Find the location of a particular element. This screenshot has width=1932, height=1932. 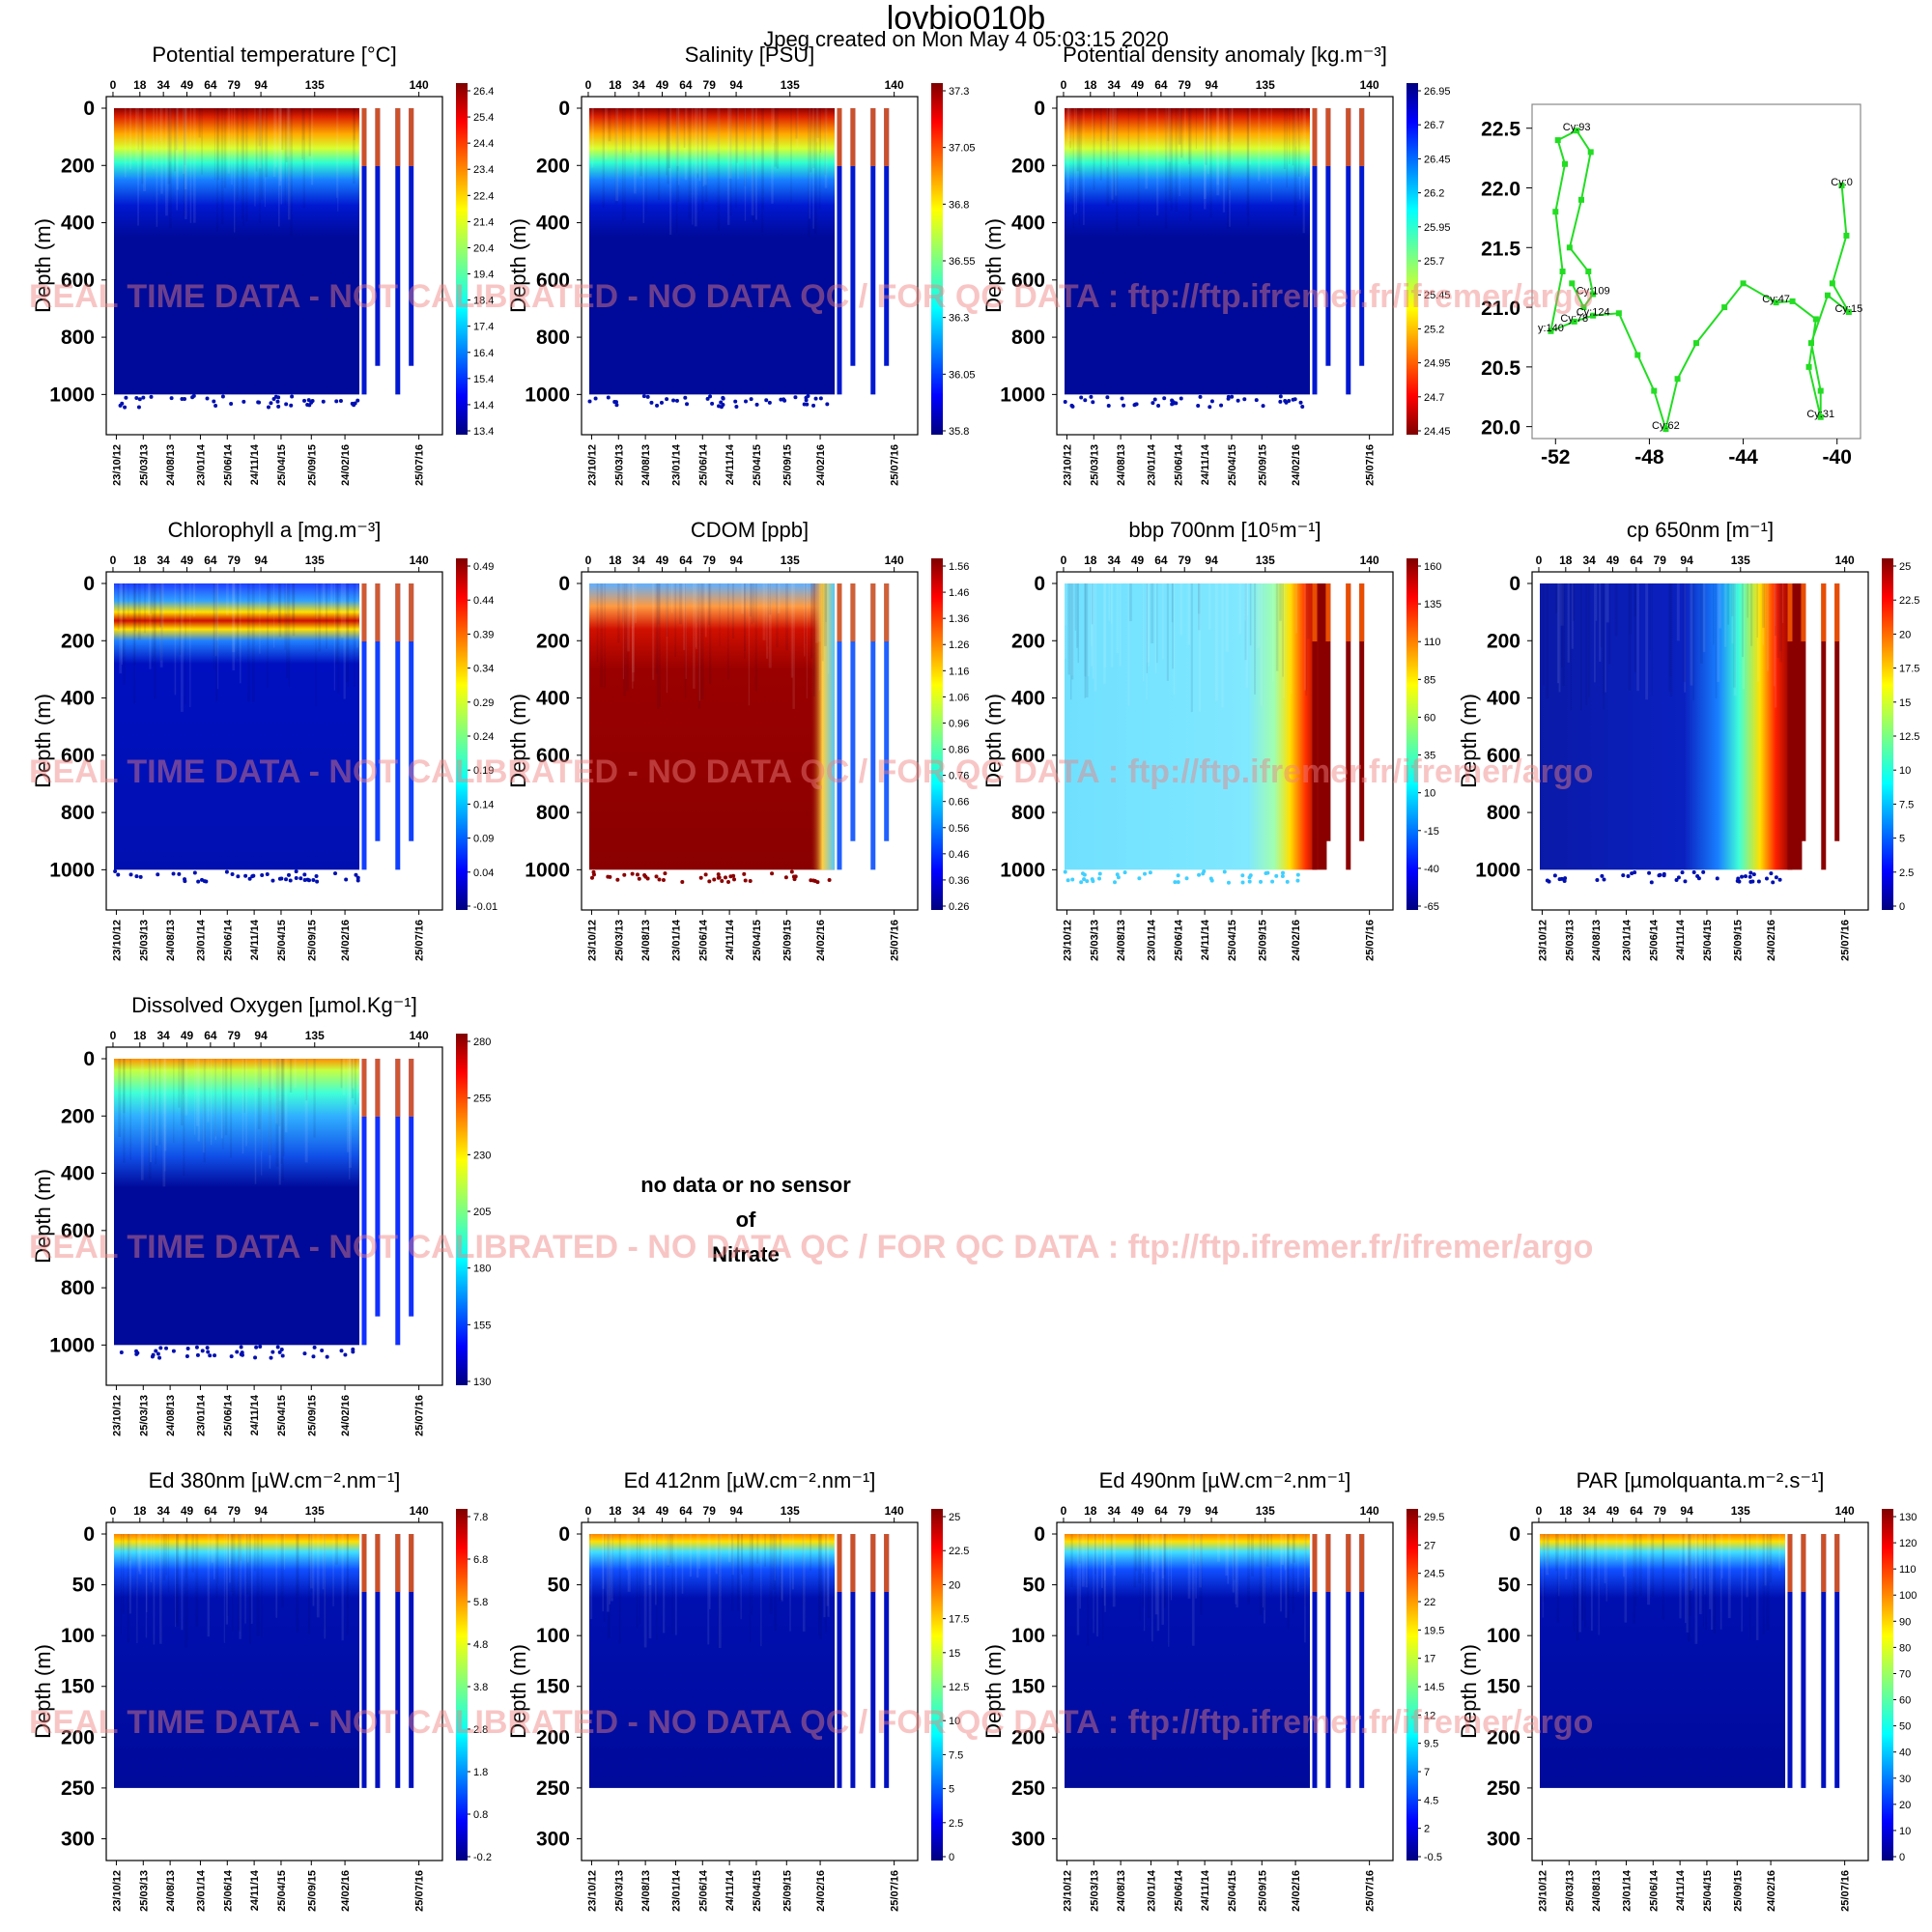

float-track is located at coordinates (1699, 280).